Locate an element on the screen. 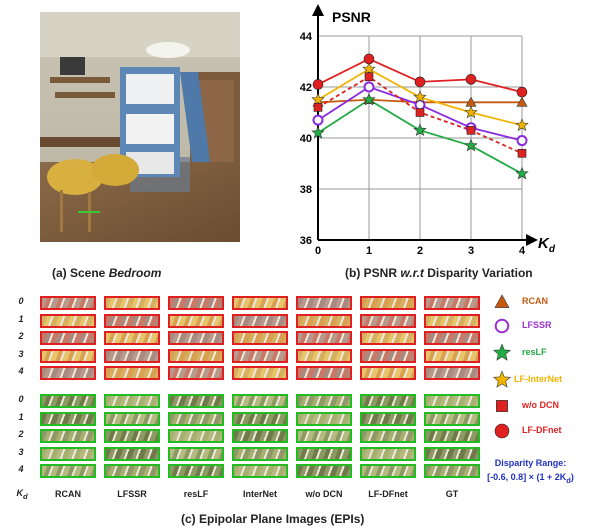  y-tick-label: 44 is located at coordinates (306, 37).